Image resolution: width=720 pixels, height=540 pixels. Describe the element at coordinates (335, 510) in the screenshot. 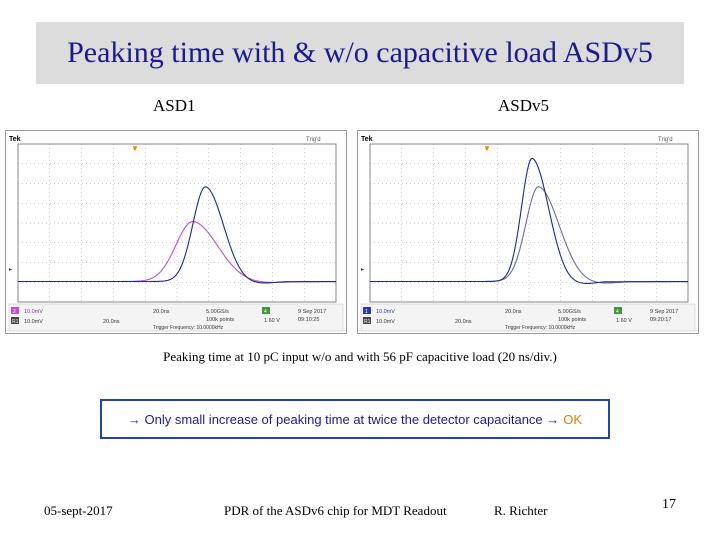

I see `footer-title: PDR of the ASDv6 chip for MDT Readout` at that location.